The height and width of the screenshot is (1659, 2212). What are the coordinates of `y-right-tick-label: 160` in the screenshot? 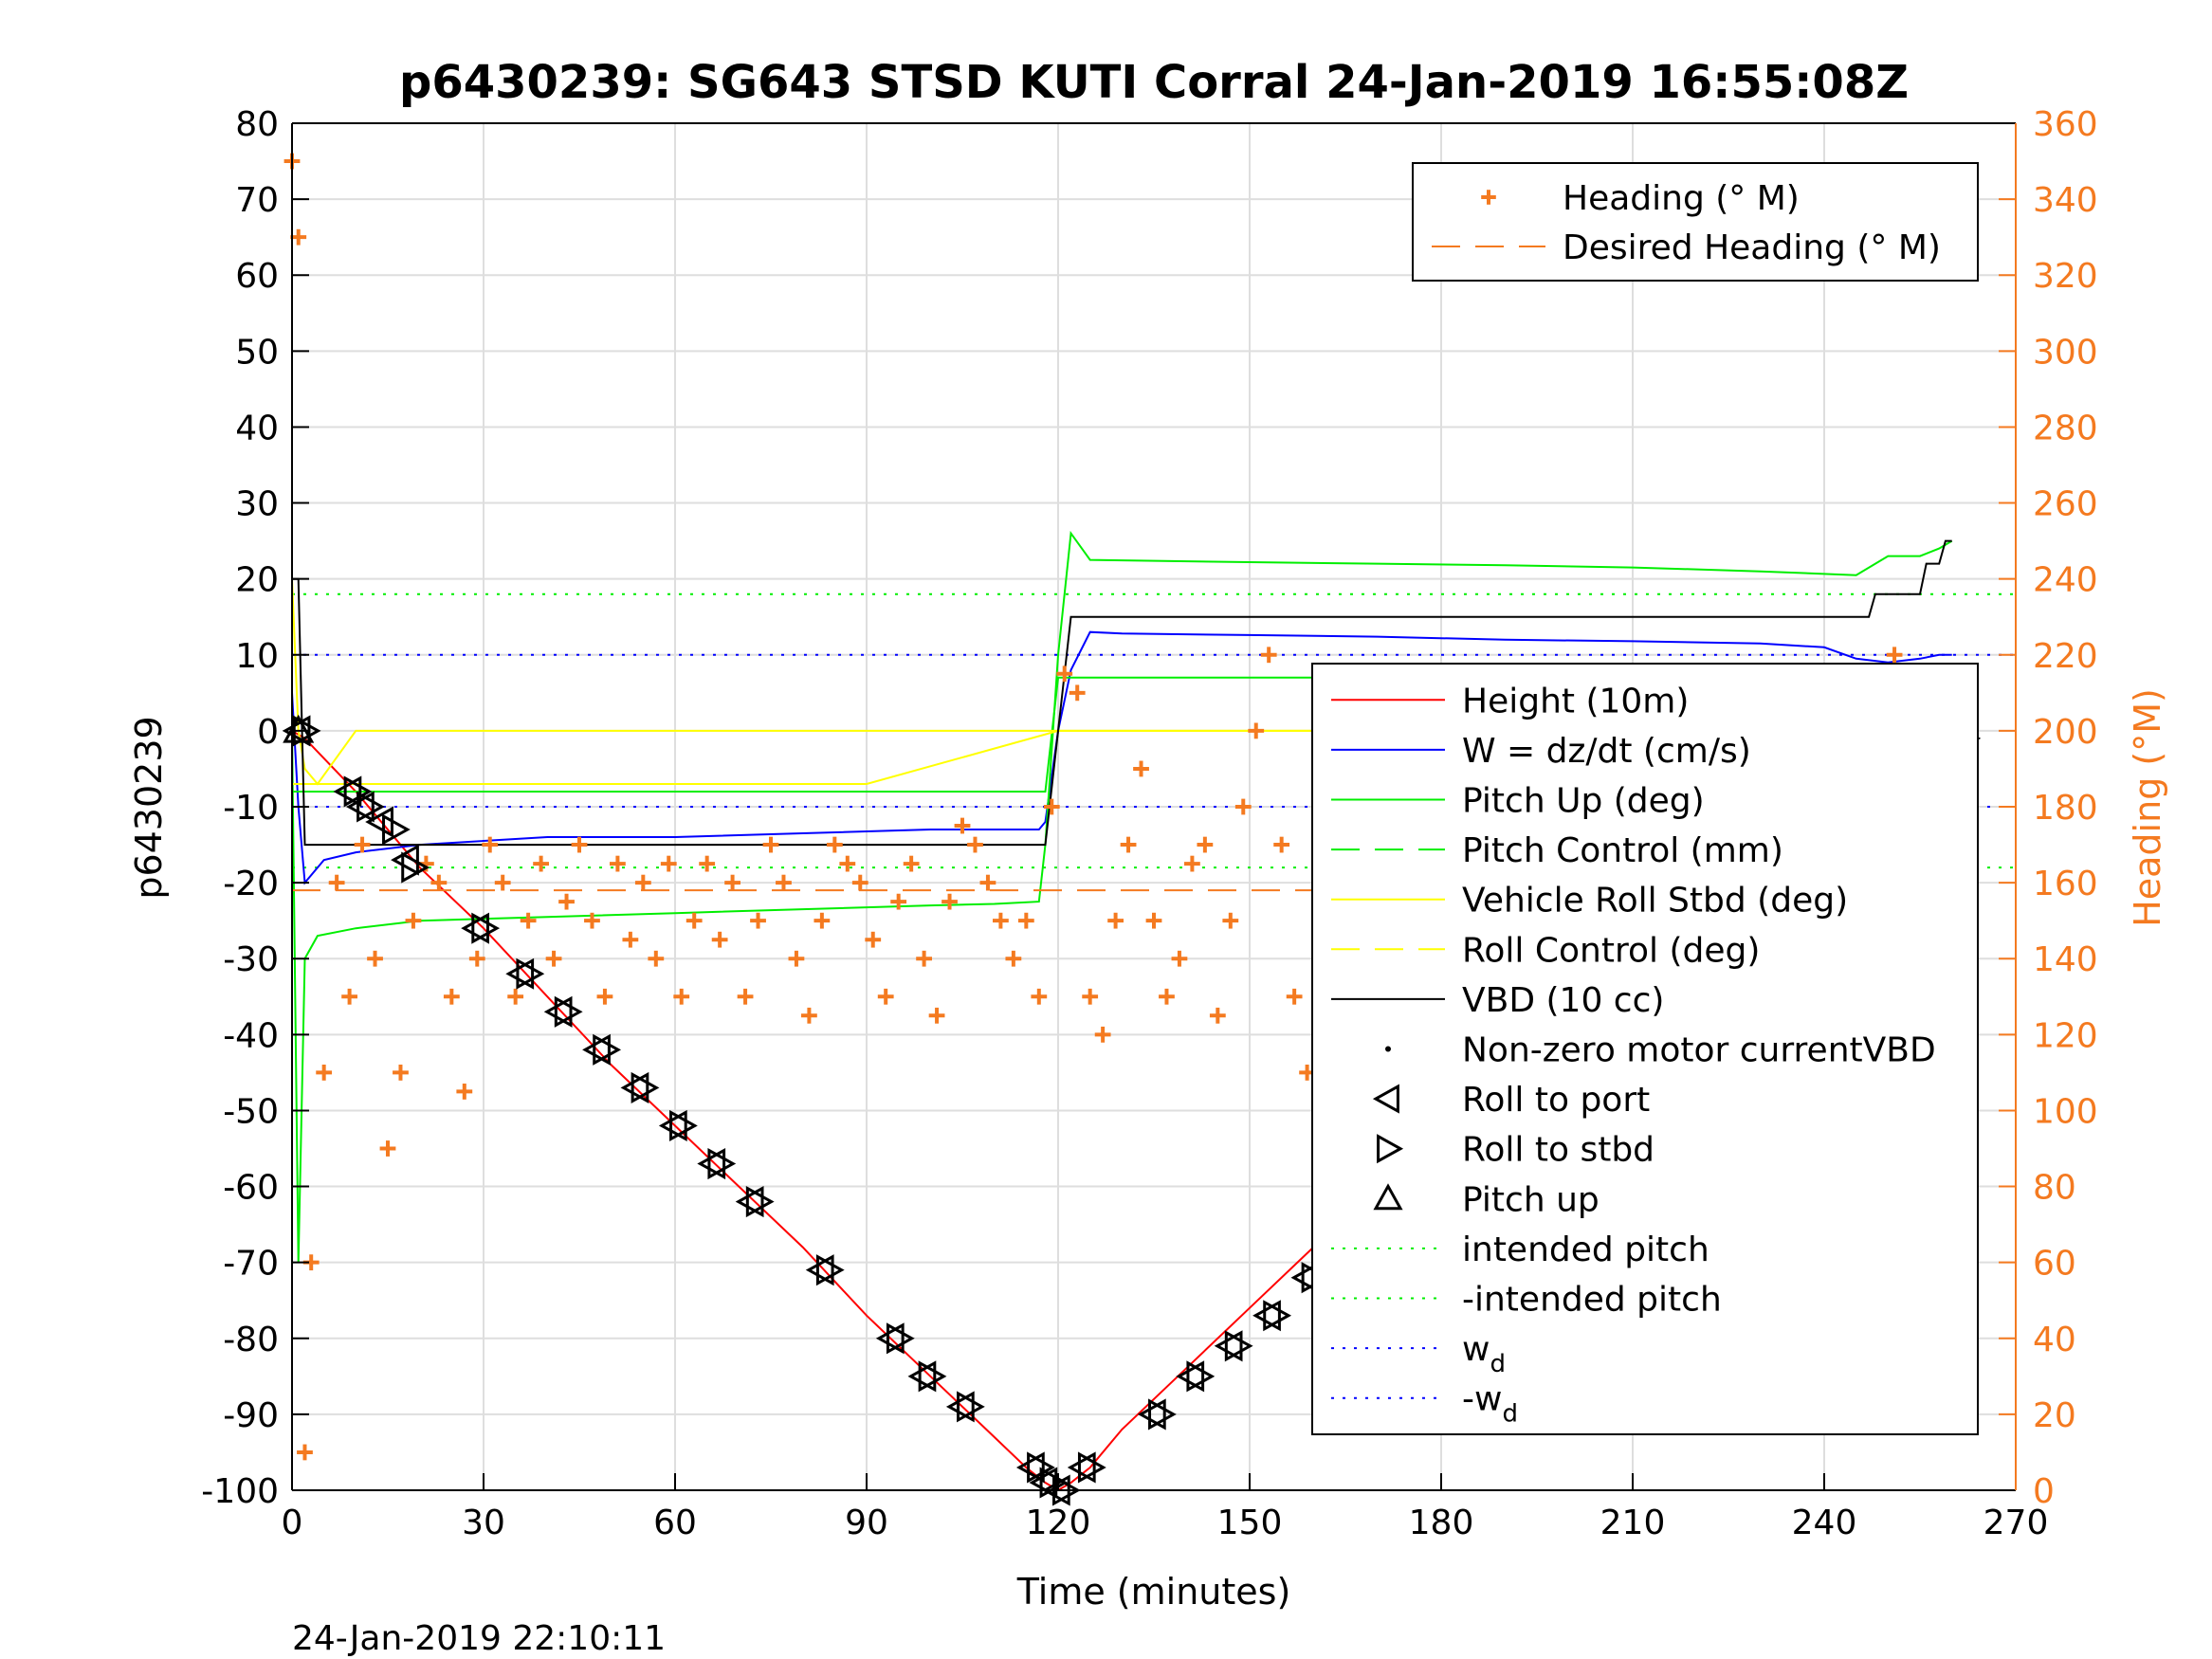 It's located at (2065, 884).